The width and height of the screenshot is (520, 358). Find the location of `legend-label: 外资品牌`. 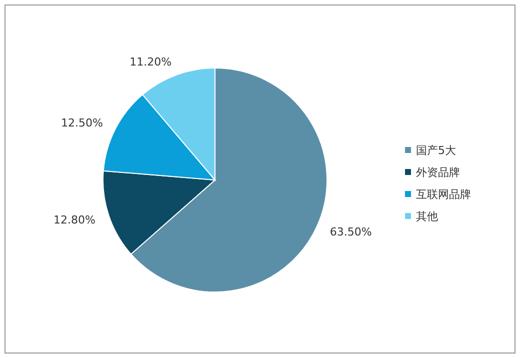

legend-label: 外资品牌 is located at coordinates (438, 172).